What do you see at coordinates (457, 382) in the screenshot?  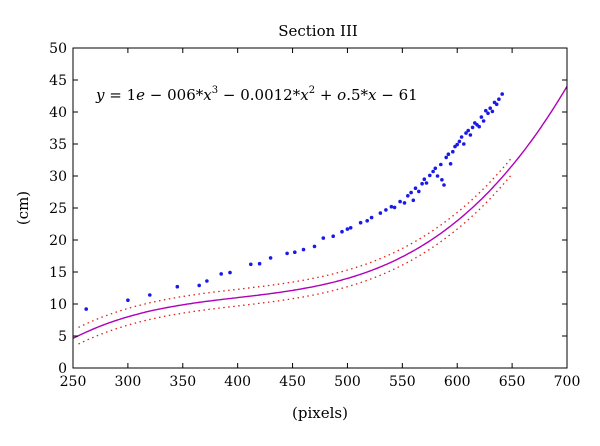 I see `x-tick-label: 600` at bounding box center [457, 382].